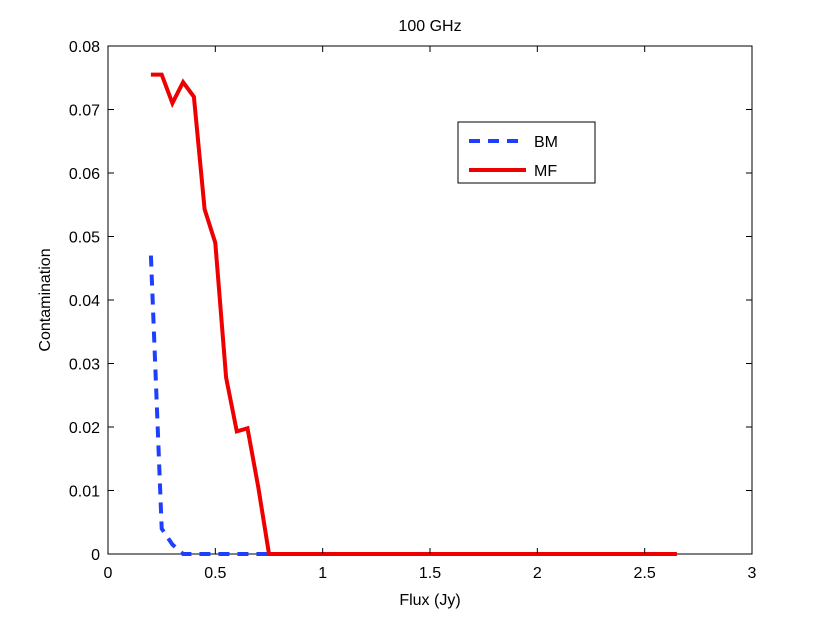 This screenshot has width=830, height=625. What do you see at coordinates (645, 573) in the screenshot?
I see `x-tick-label: 2.5` at bounding box center [645, 573].